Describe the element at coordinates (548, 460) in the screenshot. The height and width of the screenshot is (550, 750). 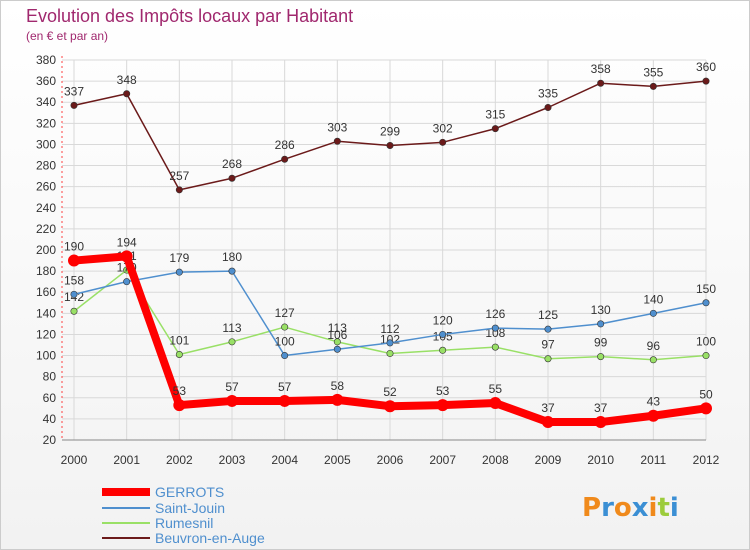
I see `x-tick-label: 2009` at that location.